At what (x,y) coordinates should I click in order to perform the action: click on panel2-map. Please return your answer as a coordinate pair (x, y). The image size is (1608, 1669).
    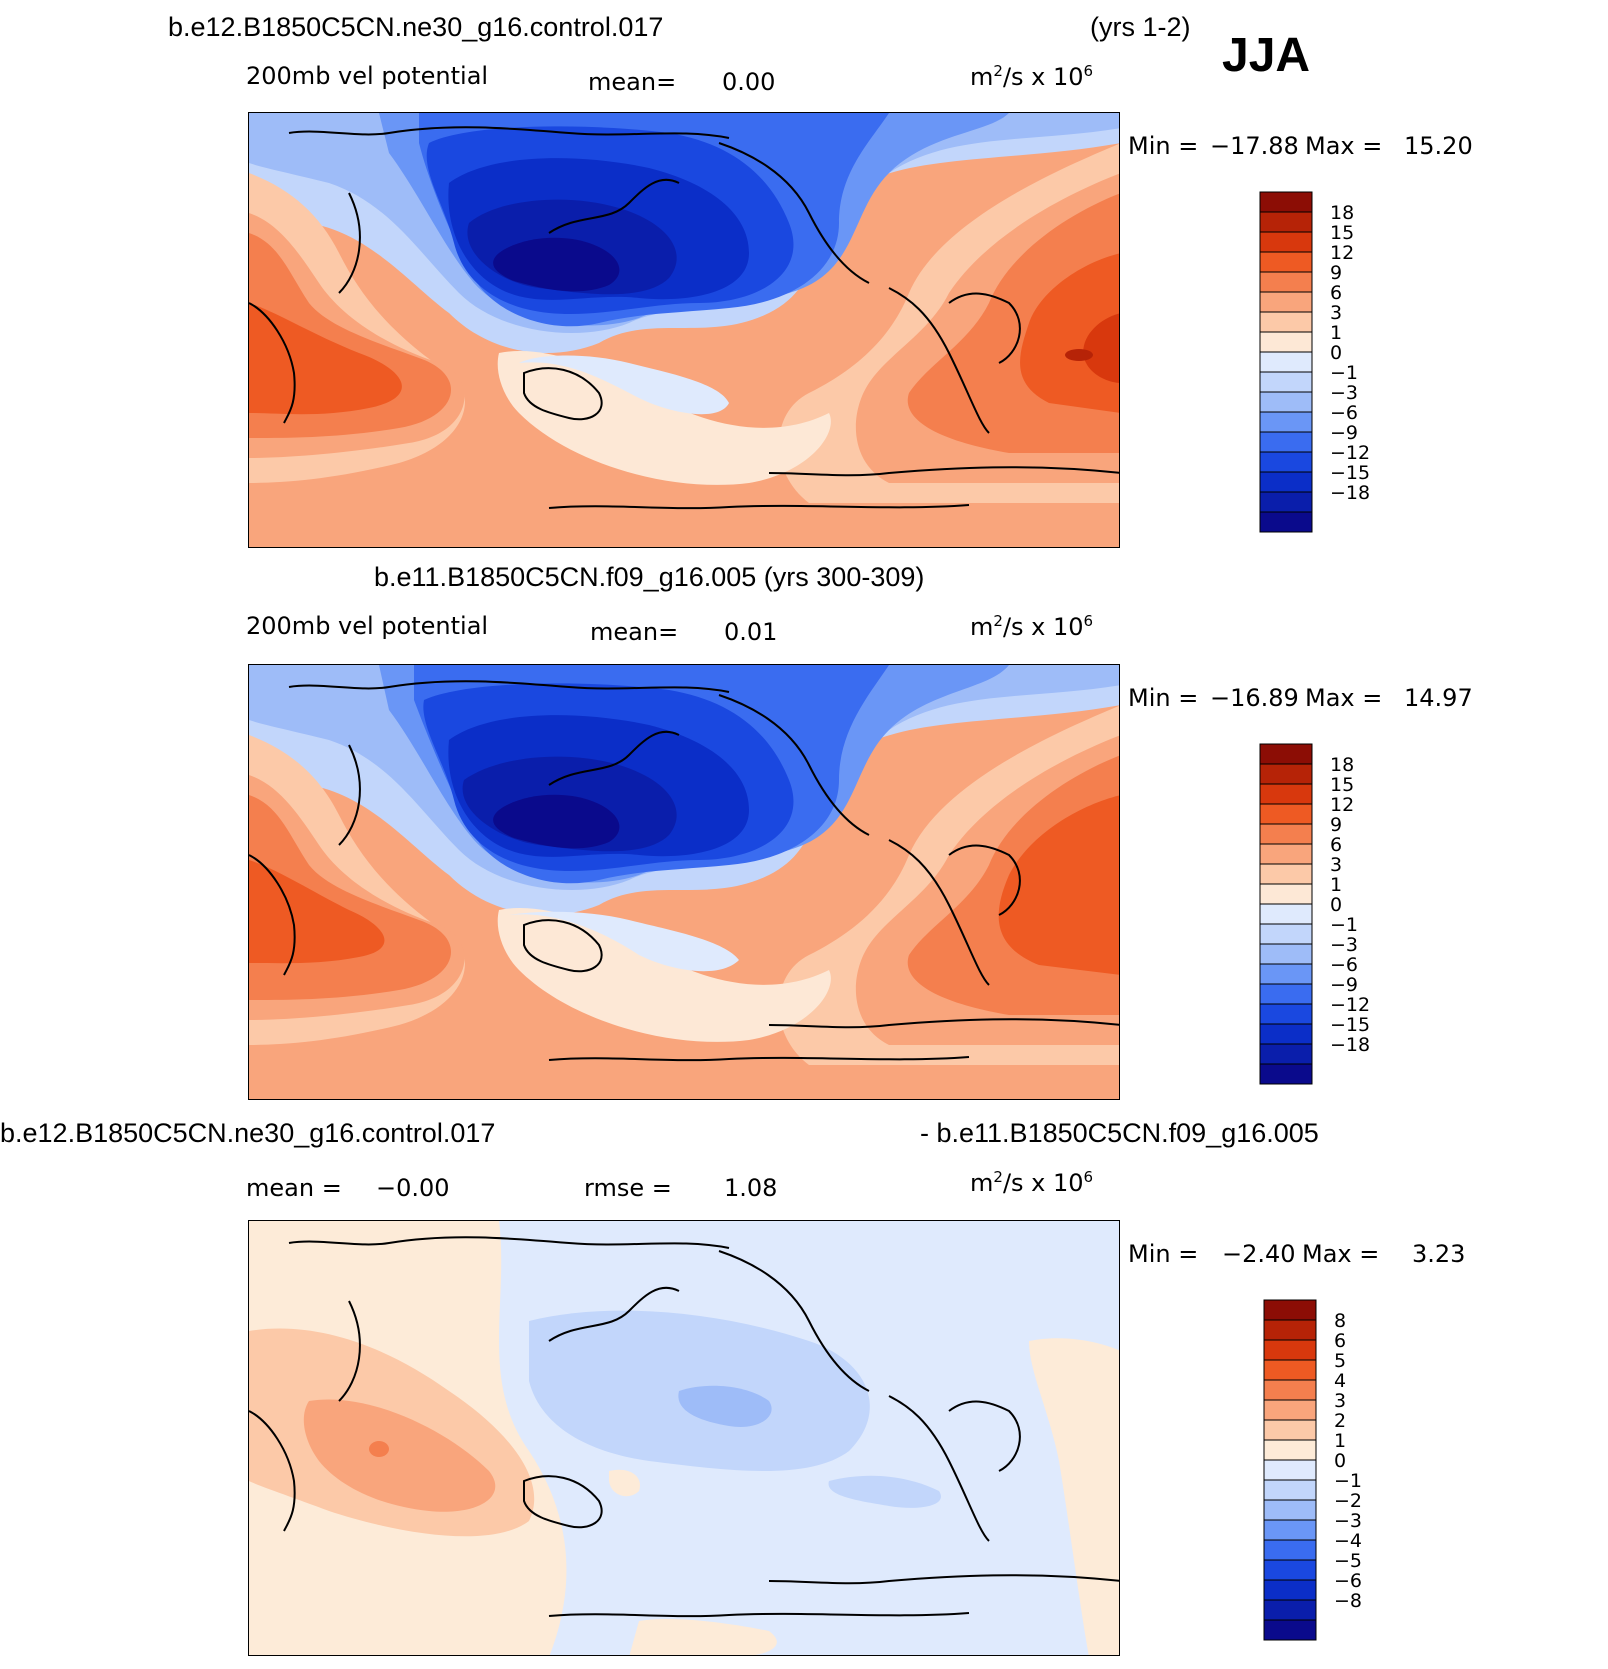
    Looking at the image, I should click on (684, 882).